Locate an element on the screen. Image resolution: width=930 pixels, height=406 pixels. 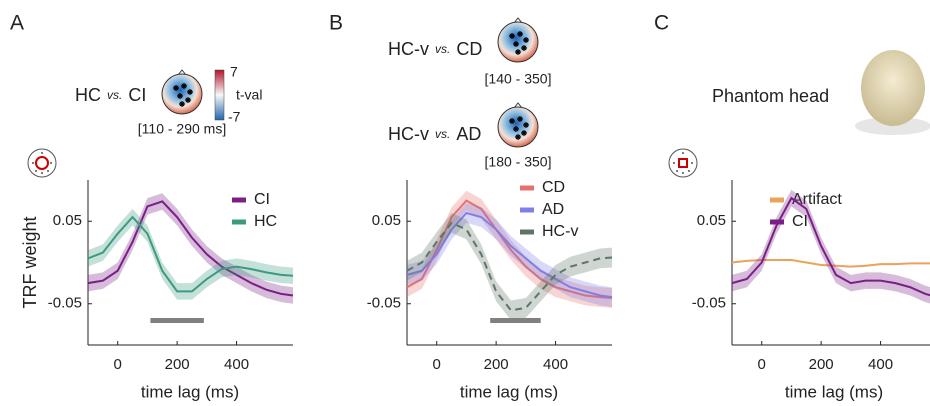
comparison-other: CD is located at coordinates (469, 49).